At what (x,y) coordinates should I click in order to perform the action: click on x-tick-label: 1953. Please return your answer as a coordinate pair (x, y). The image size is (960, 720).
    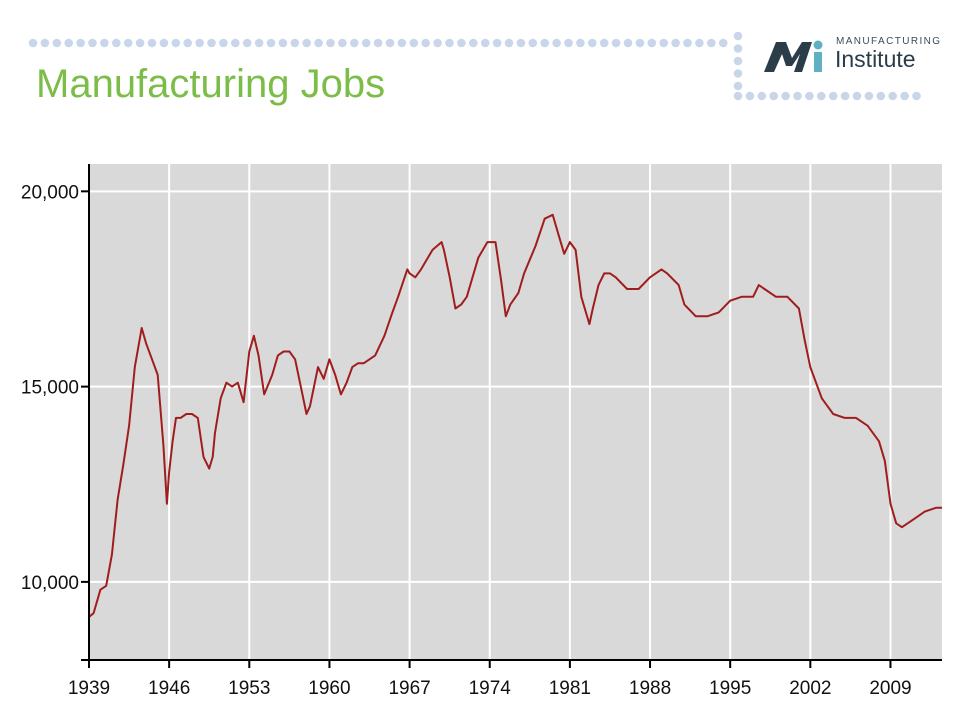
    Looking at the image, I should click on (249, 688).